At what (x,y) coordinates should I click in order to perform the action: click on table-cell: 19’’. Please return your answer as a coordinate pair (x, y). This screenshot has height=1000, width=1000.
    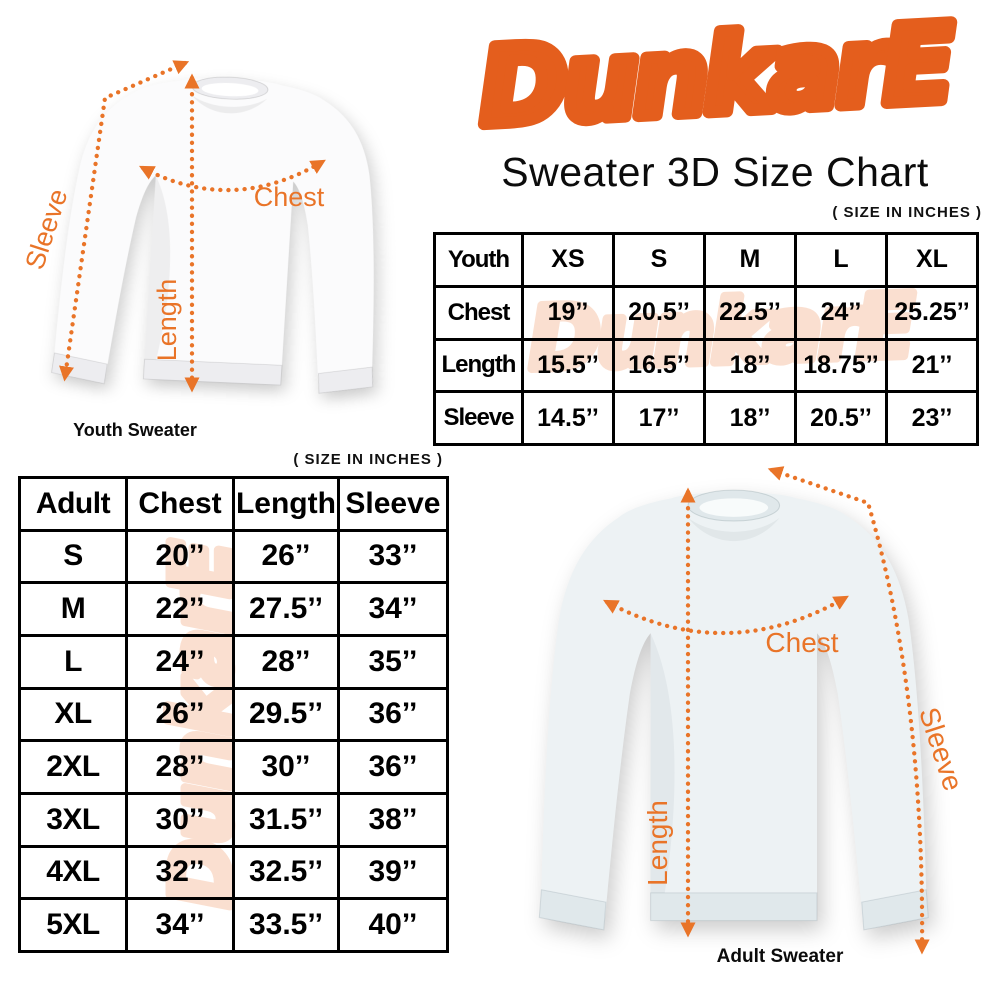
    Looking at the image, I should click on (567, 312).